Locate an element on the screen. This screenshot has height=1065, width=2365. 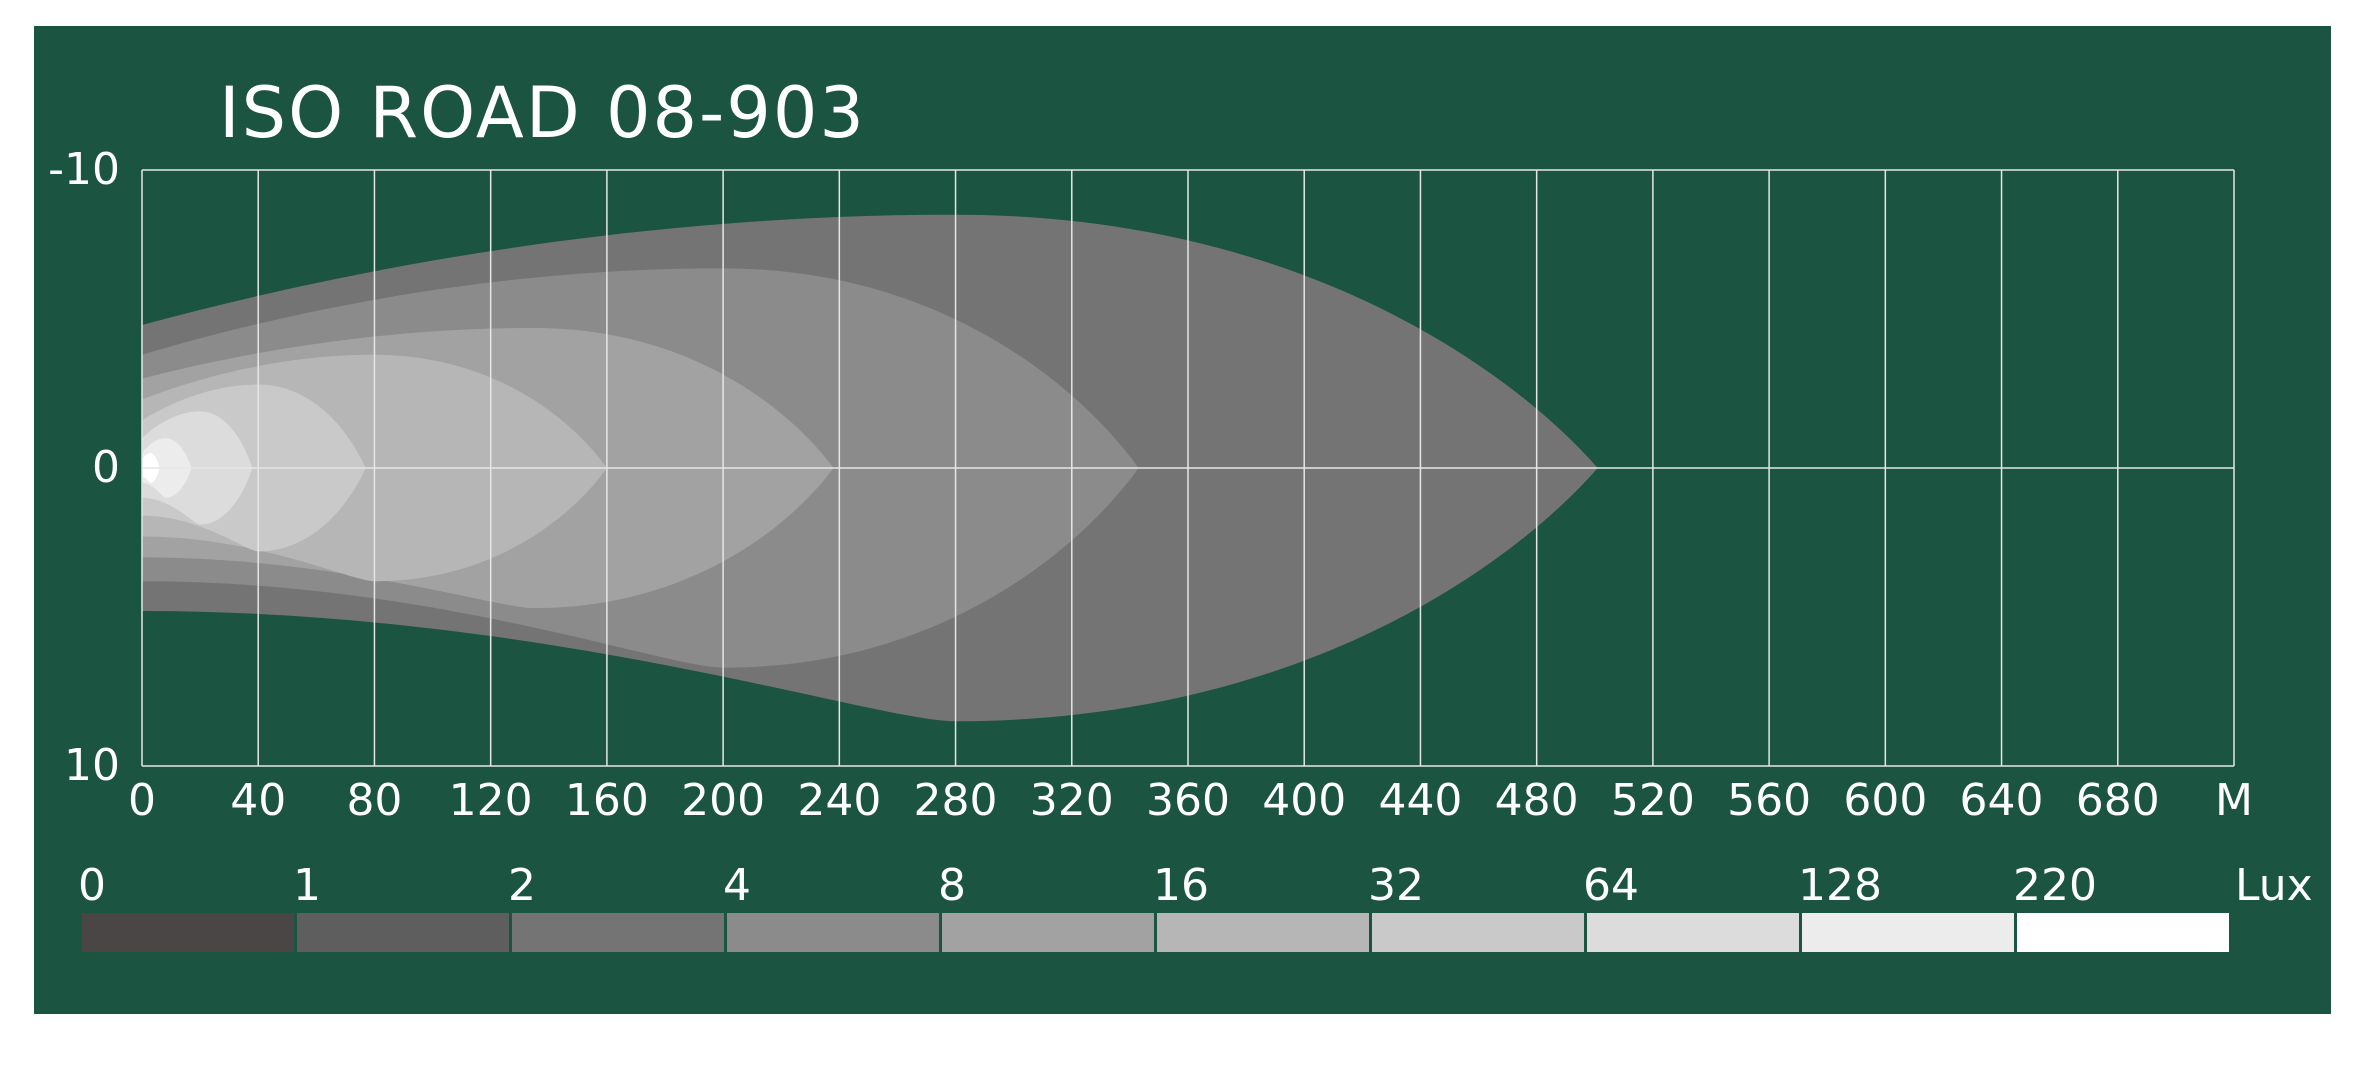
x-tick-label: 280 is located at coordinates (955, 800).